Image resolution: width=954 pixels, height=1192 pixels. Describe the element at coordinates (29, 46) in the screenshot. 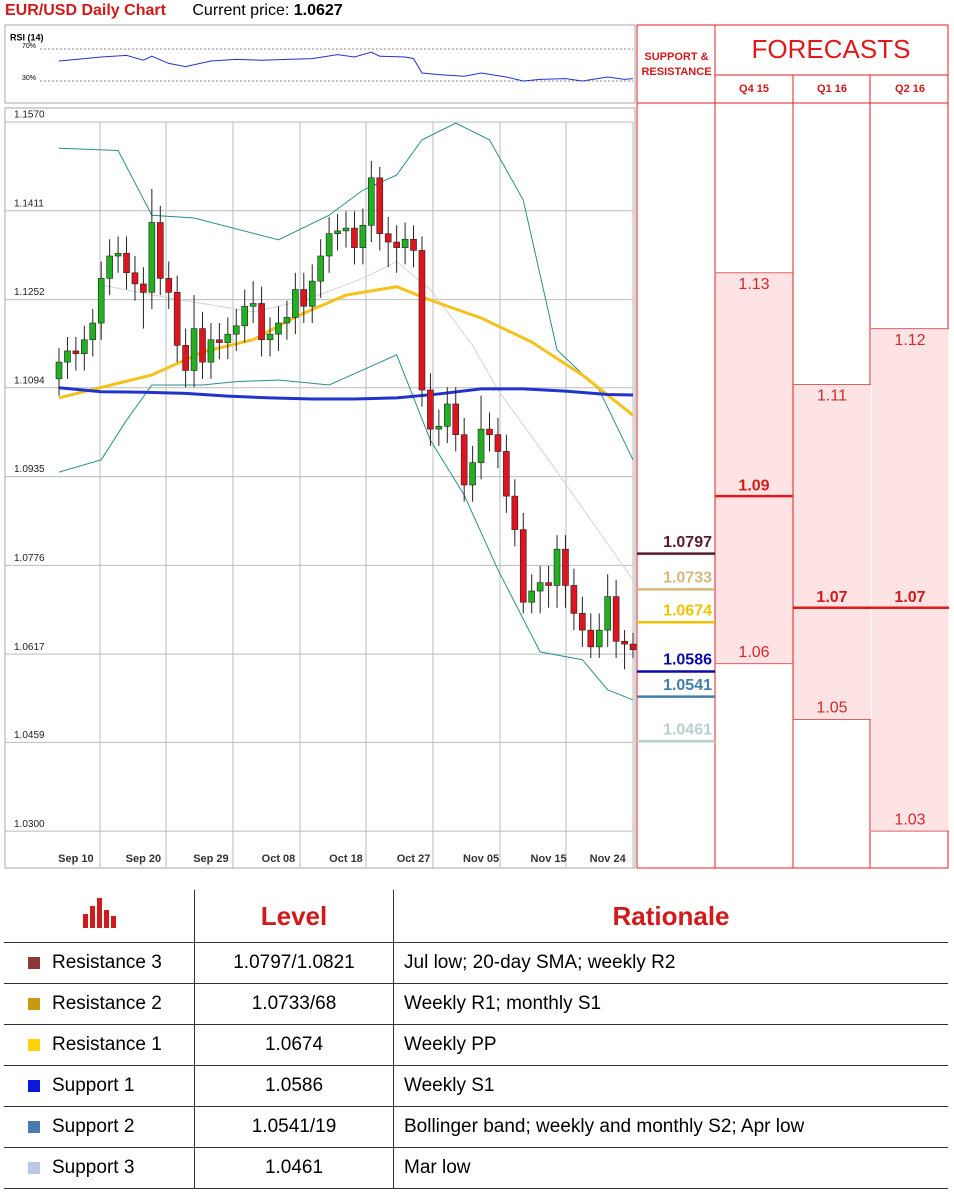

I see `rsi-tick-label: 70%` at that location.